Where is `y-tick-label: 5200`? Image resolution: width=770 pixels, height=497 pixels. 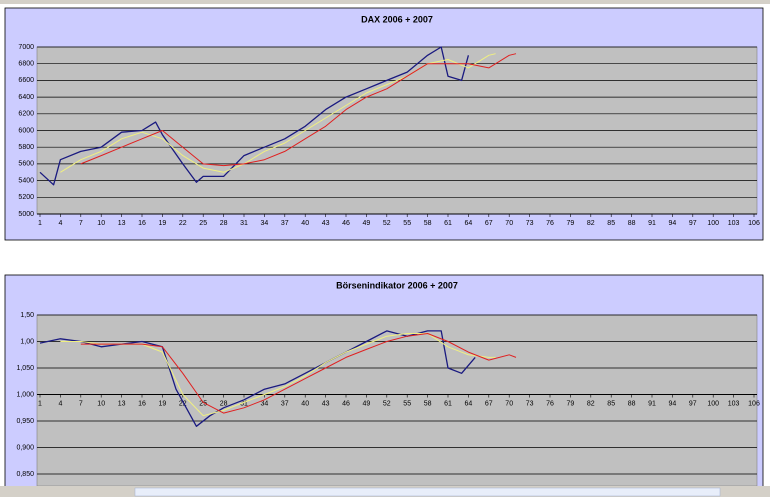 y-tick-label: 5200 is located at coordinates (26, 197).